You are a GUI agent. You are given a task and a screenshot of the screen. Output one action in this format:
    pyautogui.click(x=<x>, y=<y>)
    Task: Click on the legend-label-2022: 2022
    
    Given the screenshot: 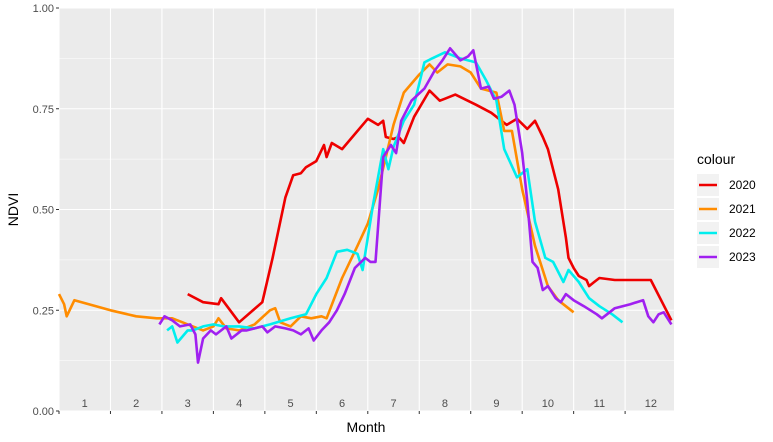 What is the action you would take?
    pyautogui.click(x=742, y=233)
    